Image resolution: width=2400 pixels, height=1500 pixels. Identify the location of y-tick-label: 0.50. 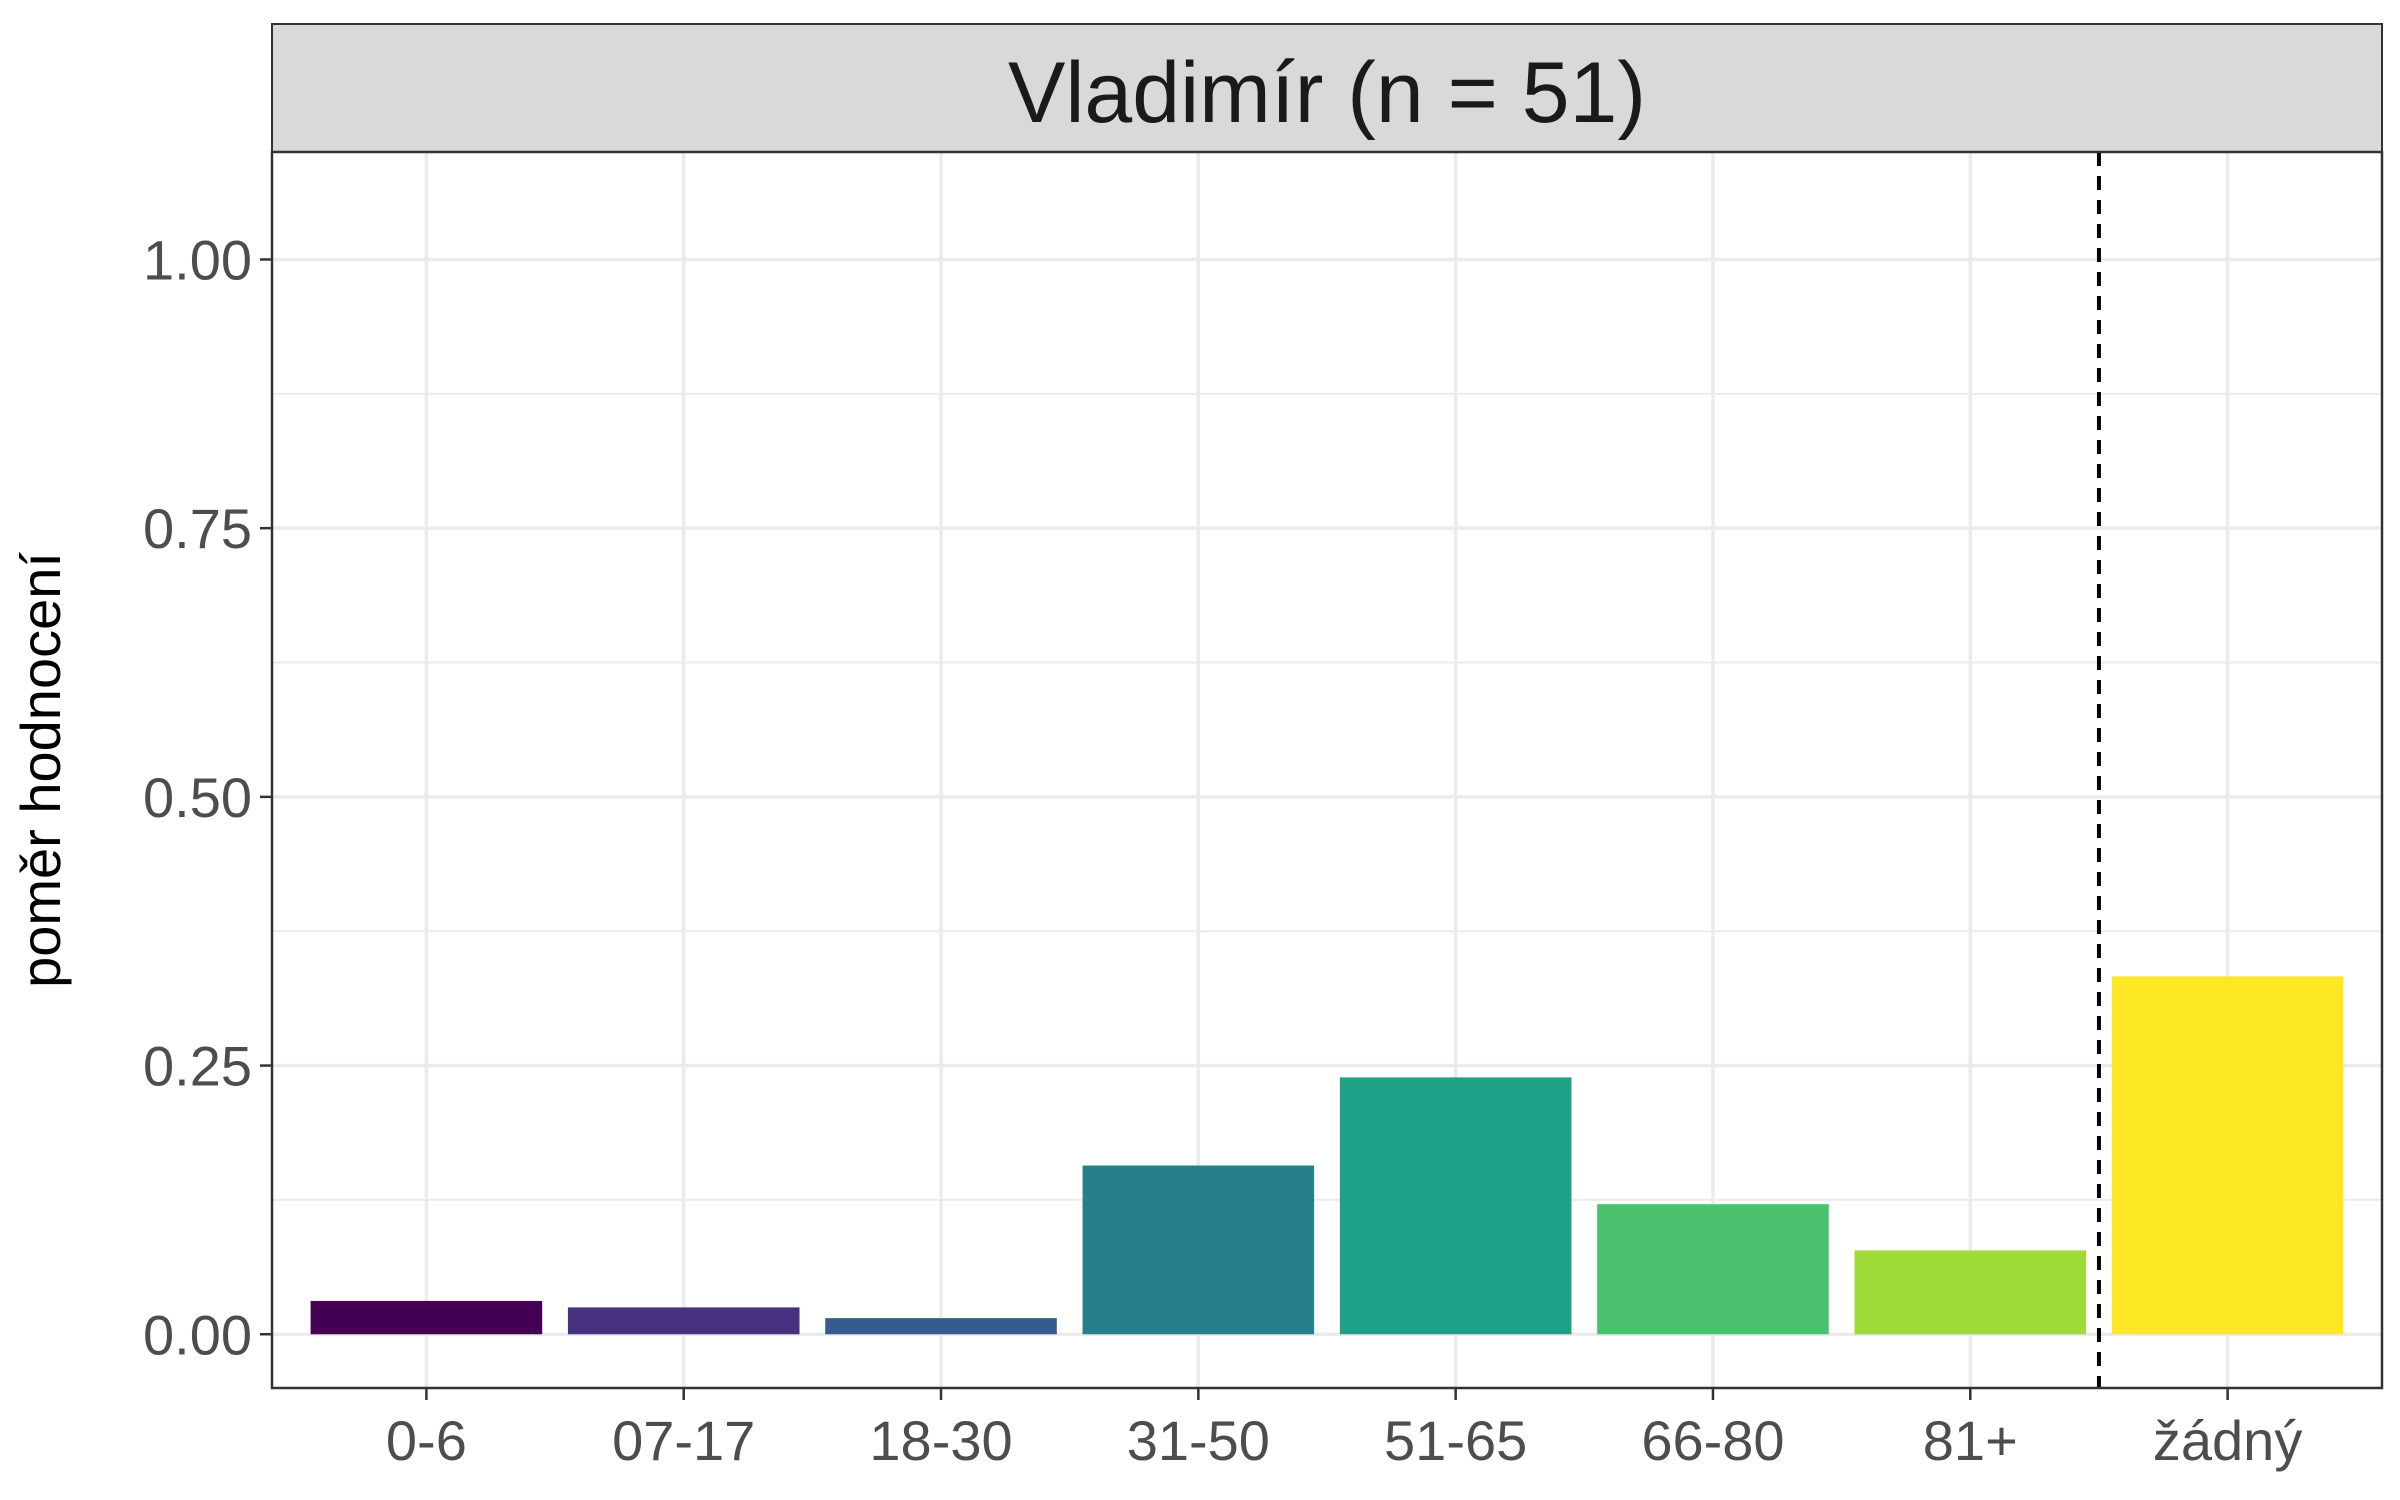
(197, 797).